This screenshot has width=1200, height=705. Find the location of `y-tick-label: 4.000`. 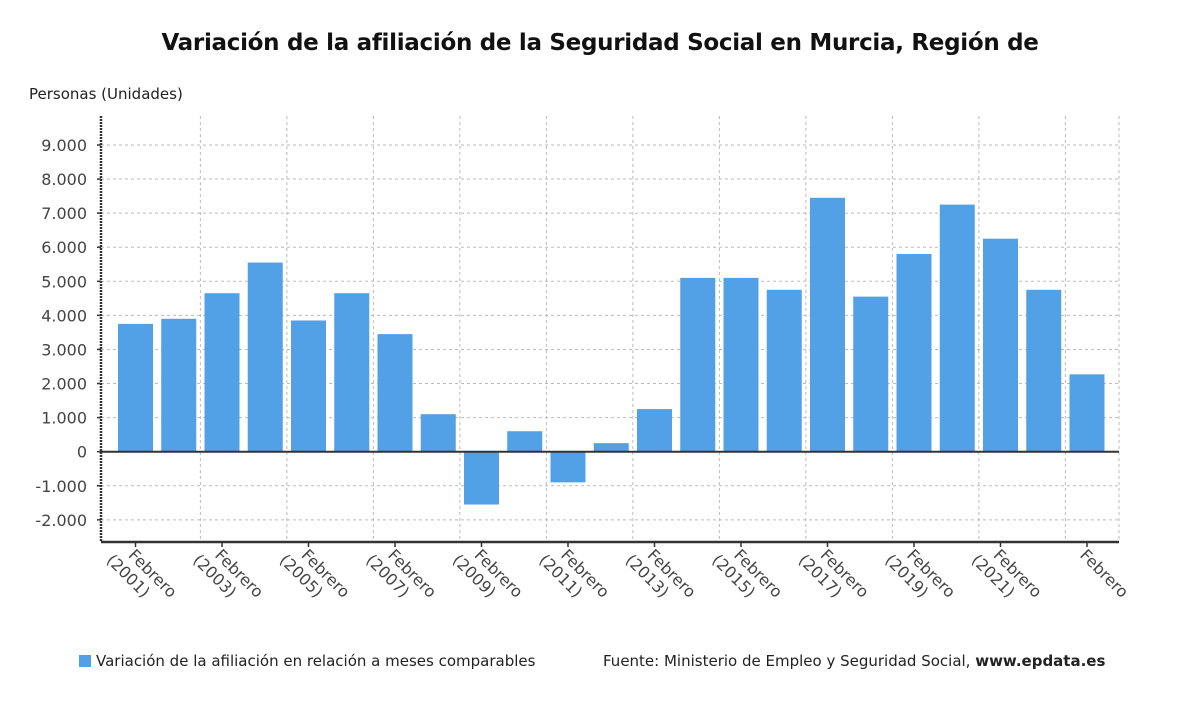

y-tick-label: 4.000 is located at coordinates (64, 315).